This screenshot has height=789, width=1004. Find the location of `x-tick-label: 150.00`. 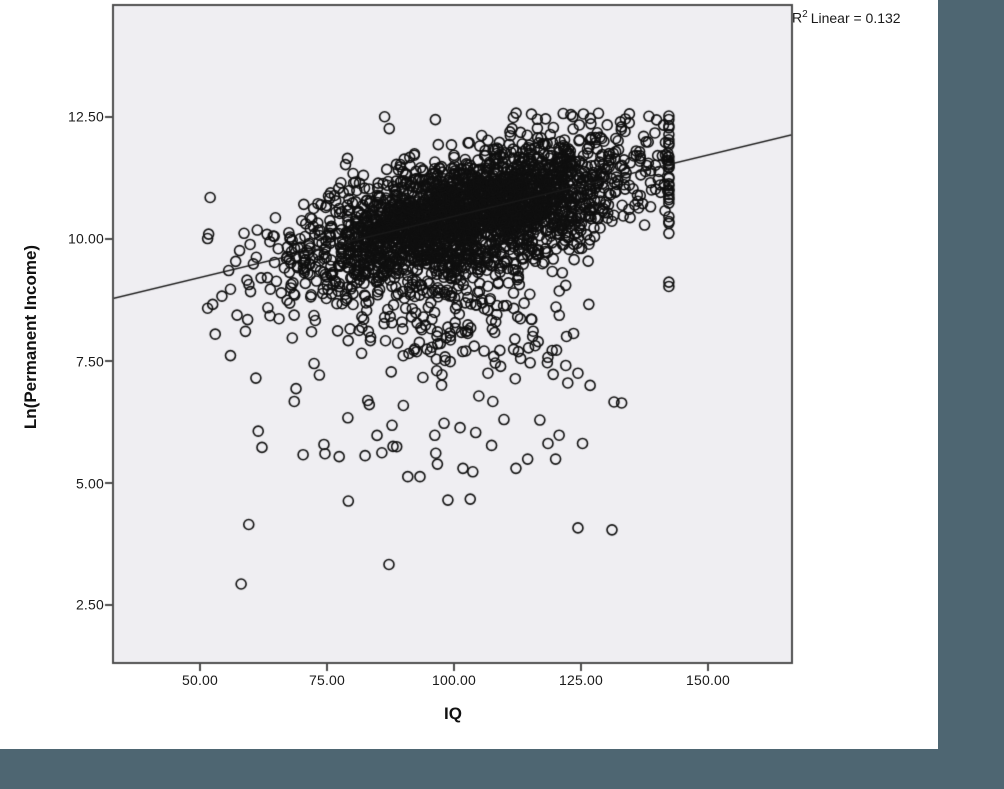

x-tick-label: 150.00 is located at coordinates (708, 680).